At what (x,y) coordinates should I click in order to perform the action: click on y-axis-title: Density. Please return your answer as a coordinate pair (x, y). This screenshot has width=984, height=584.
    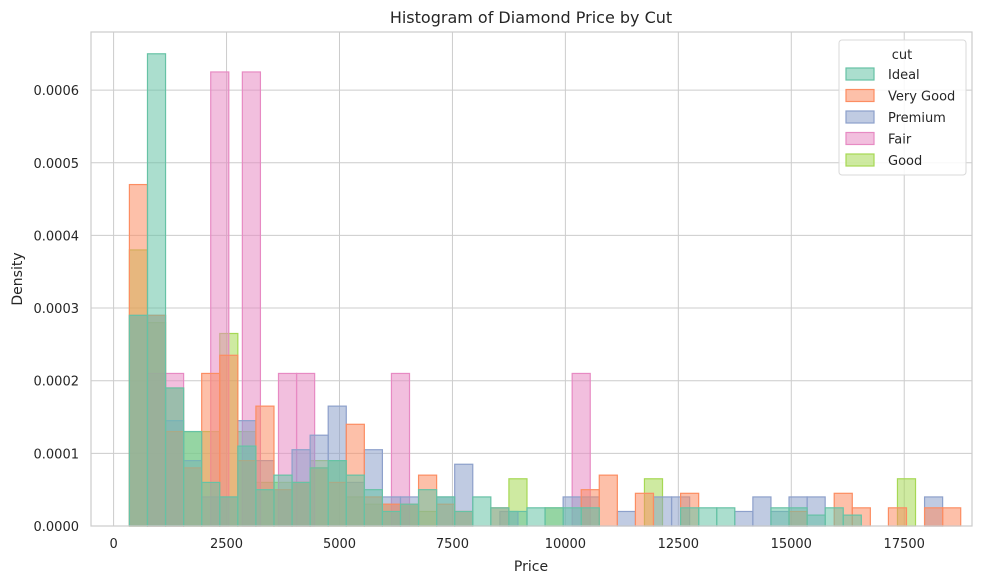
    Looking at the image, I should click on (18, 278).